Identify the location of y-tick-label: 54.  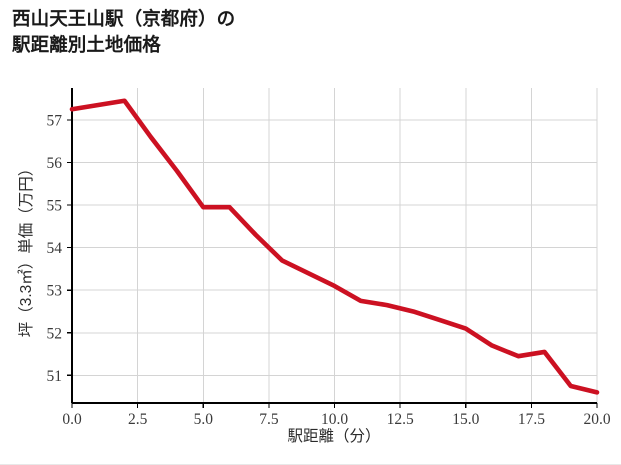
(55, 248).